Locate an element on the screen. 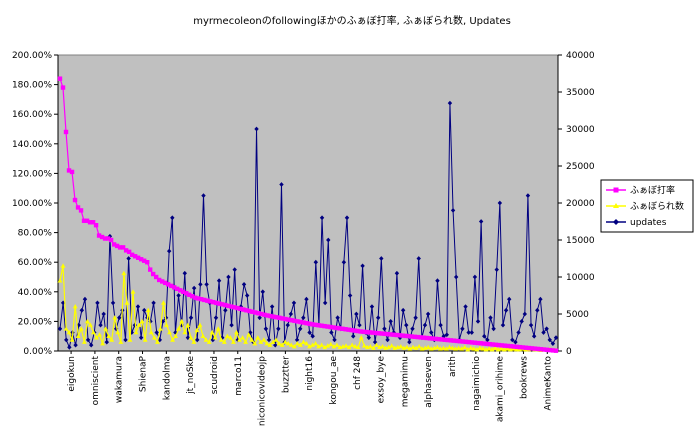 The height and width of the screenshot is (437, 700). x-tick-label: scudroid is located at coordinates (215, 375).